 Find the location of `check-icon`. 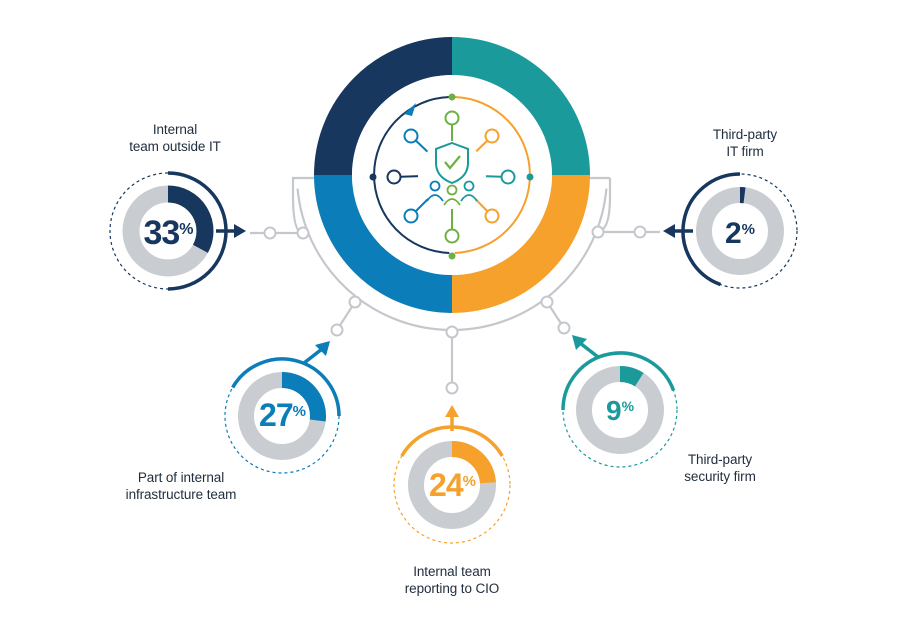

check-icon is located at coordinates (452, 162).